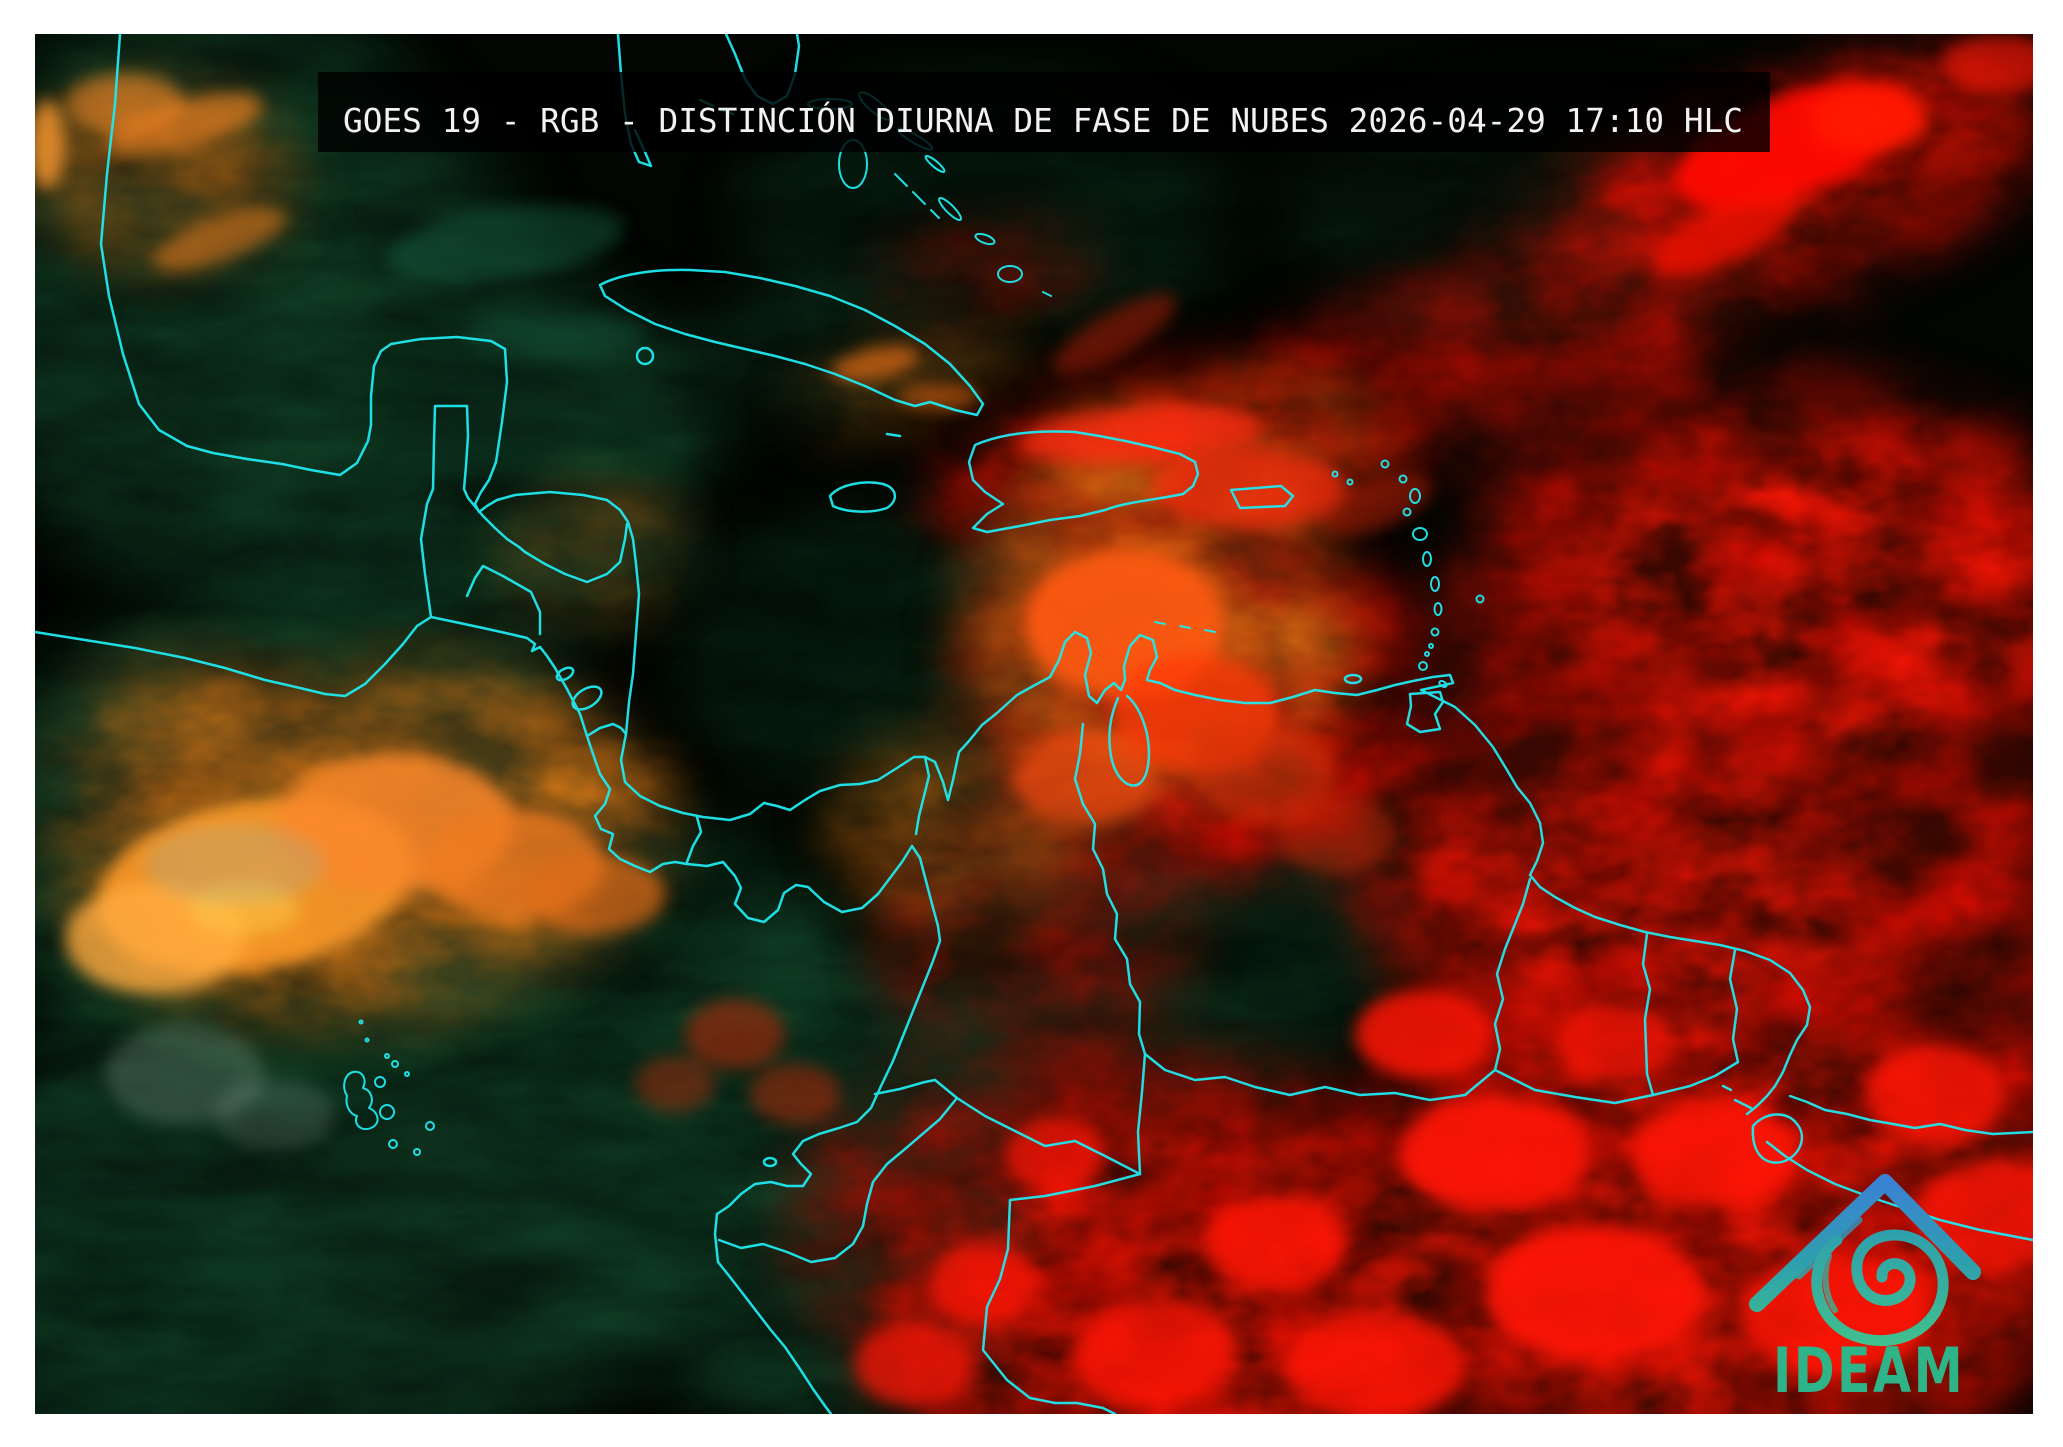  I want to click on hispaniola-outline, so click(1083, 482).